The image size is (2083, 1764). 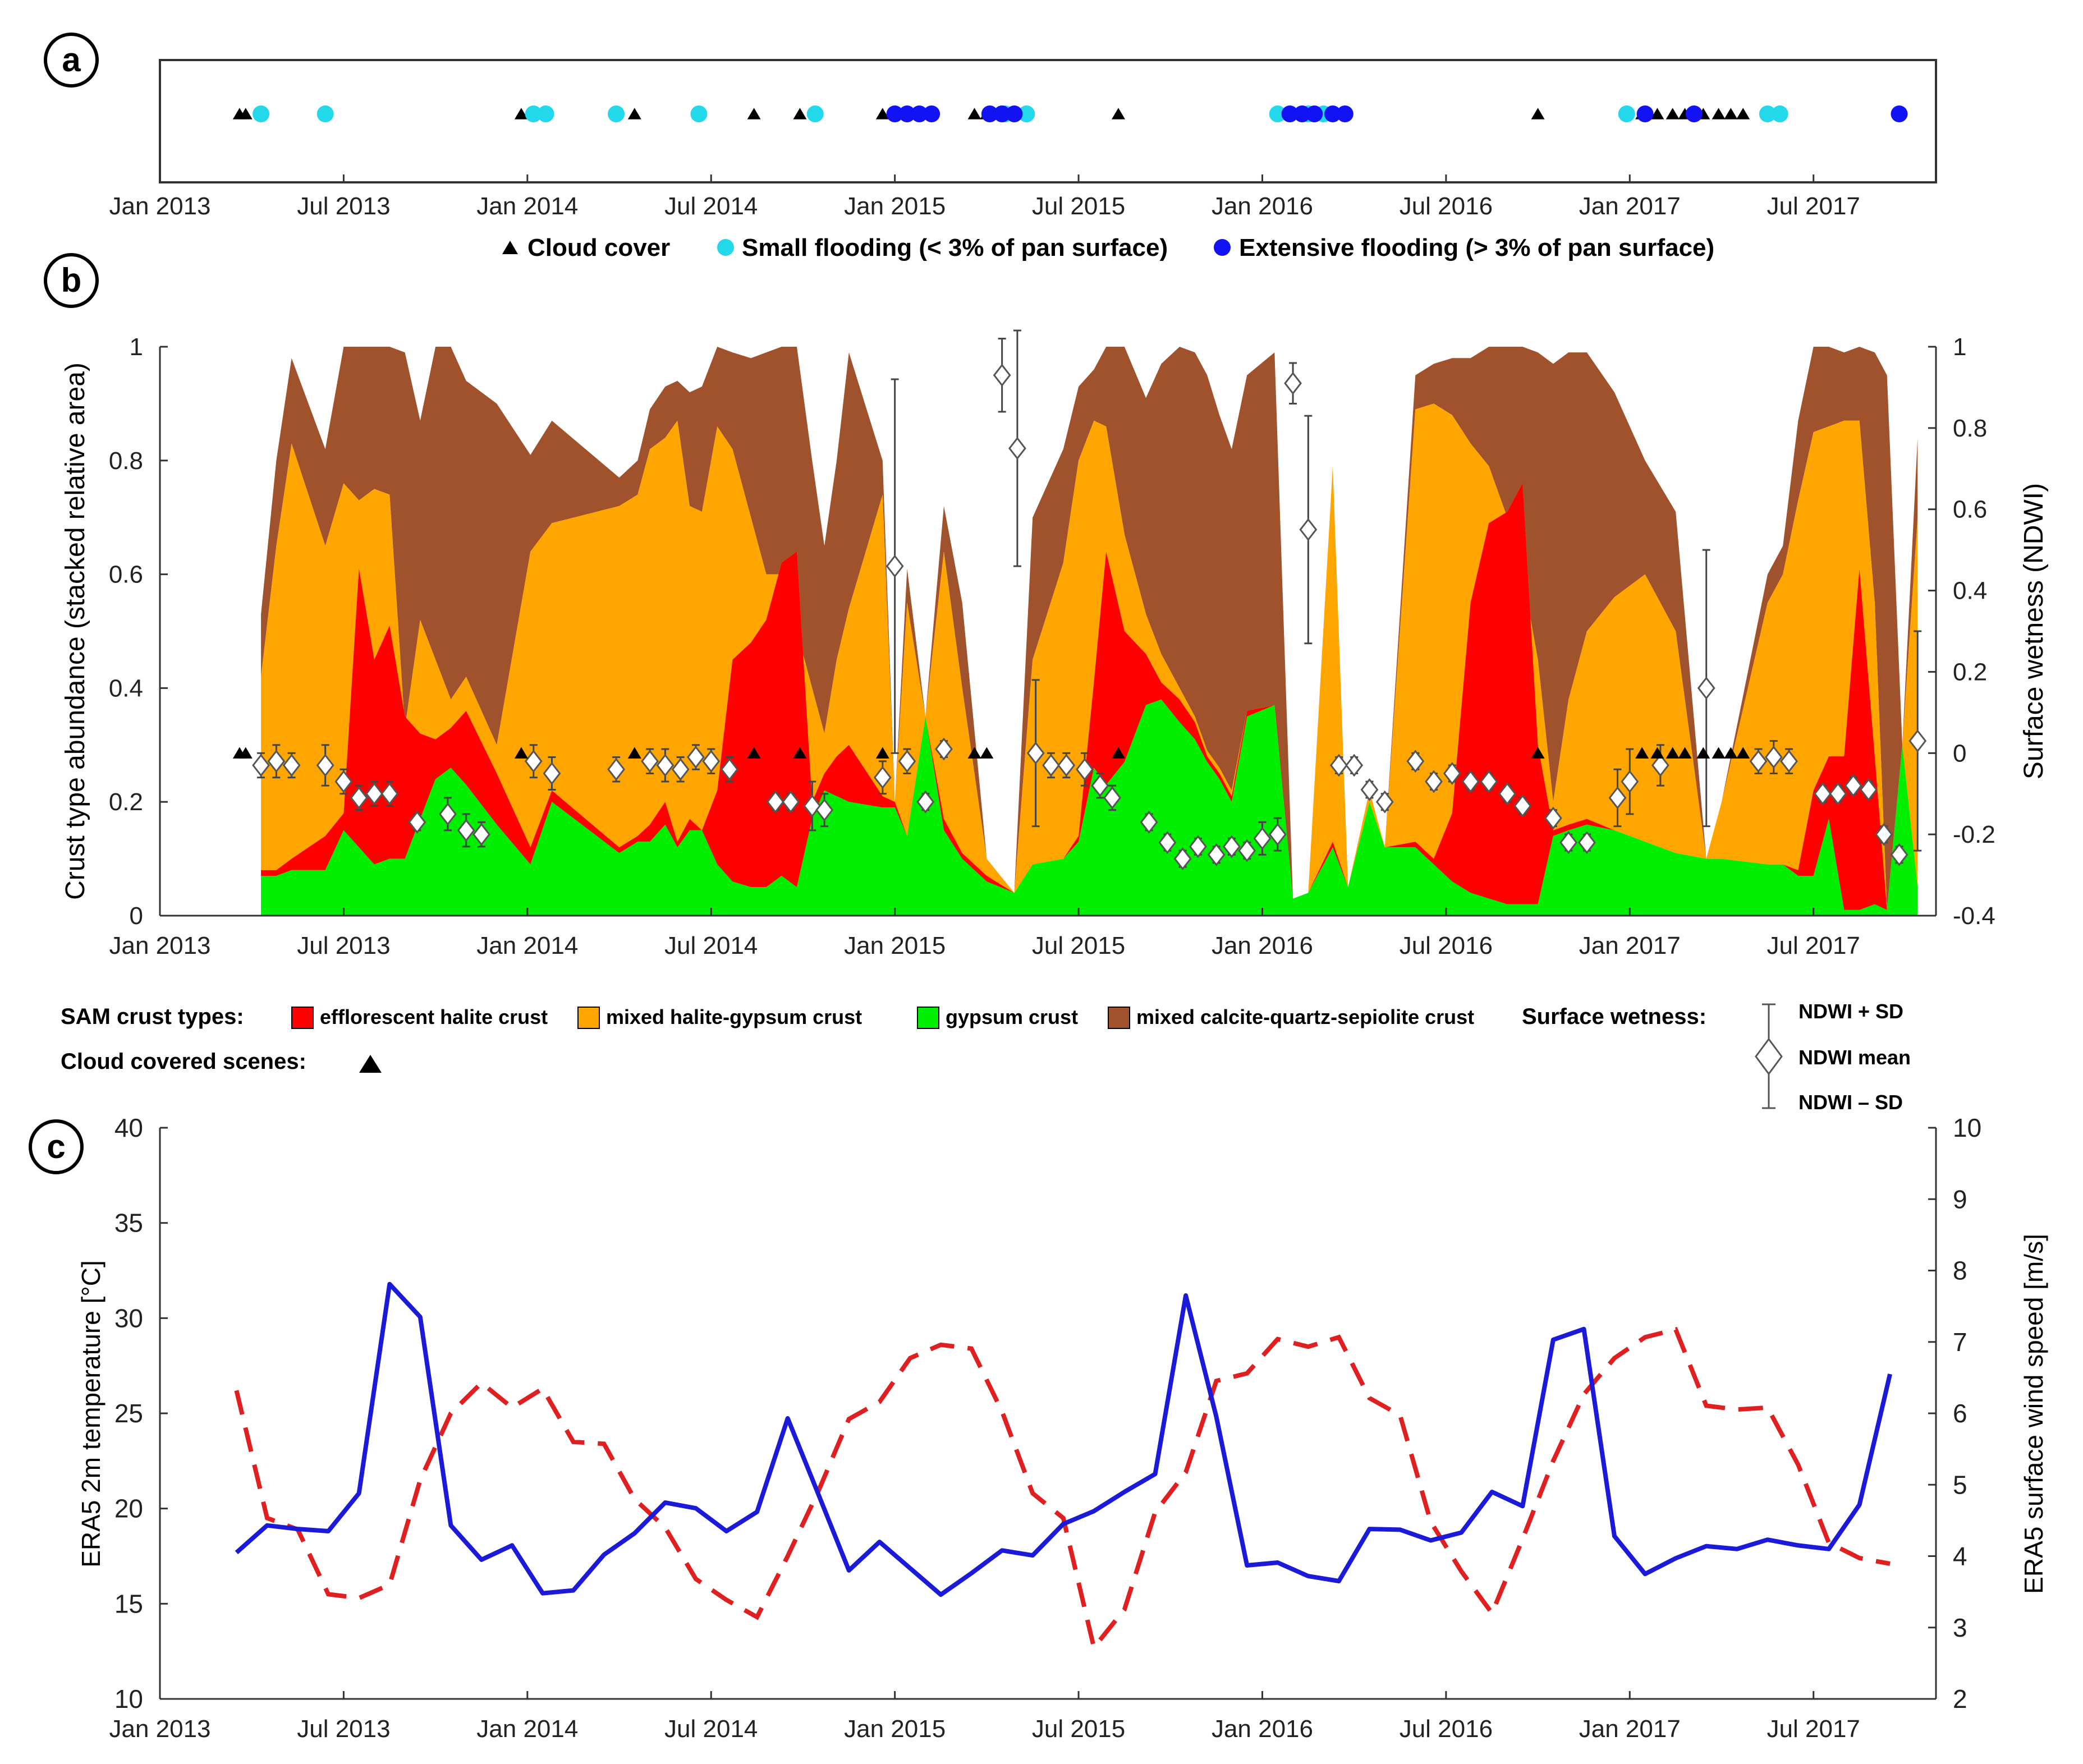 What do you see at coordinates (1814, 1729) in the screenshot?
I see `x-tick-label: Jul 2017` at bounding box center [1814, 1729].